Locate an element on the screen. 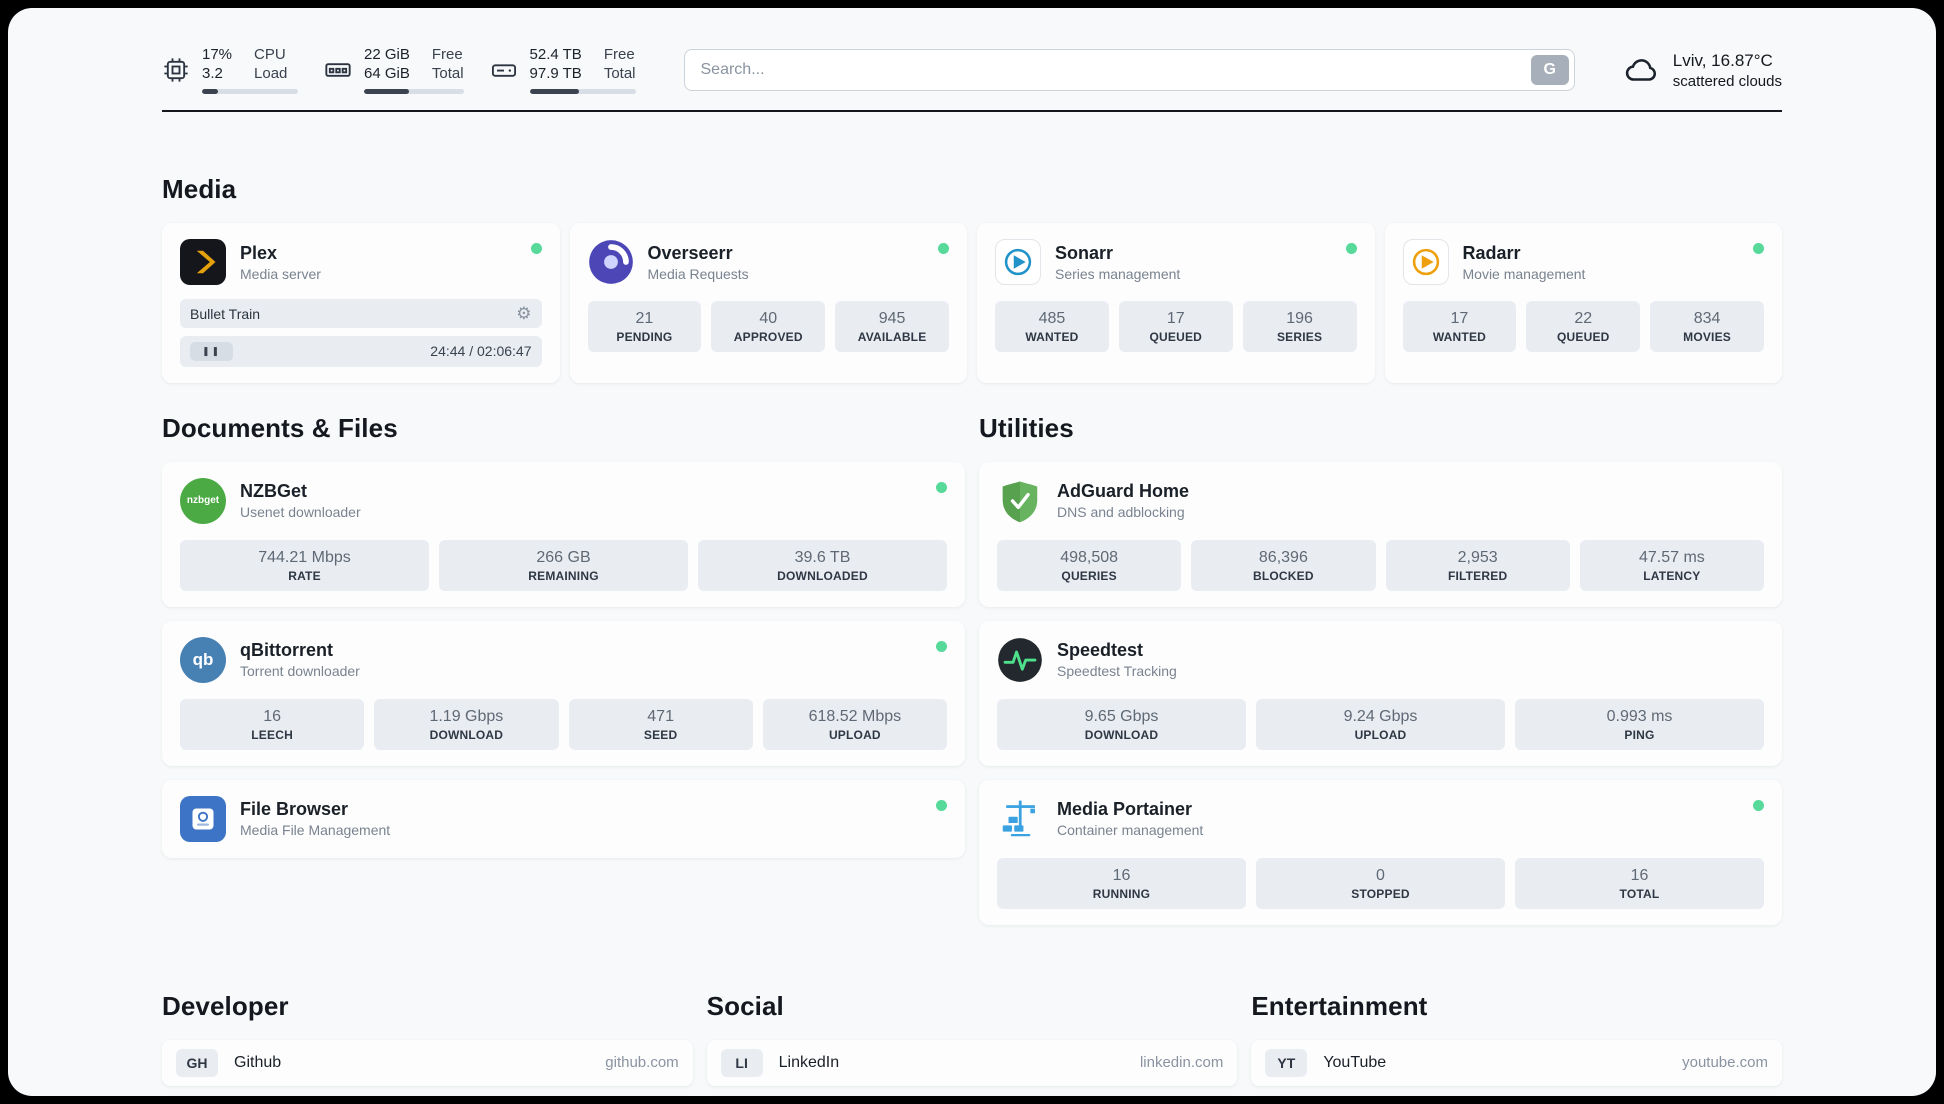 This screenshot has width=1944, height=1104. cpu-usage-value: 17% is located at coordinates (217, 54).